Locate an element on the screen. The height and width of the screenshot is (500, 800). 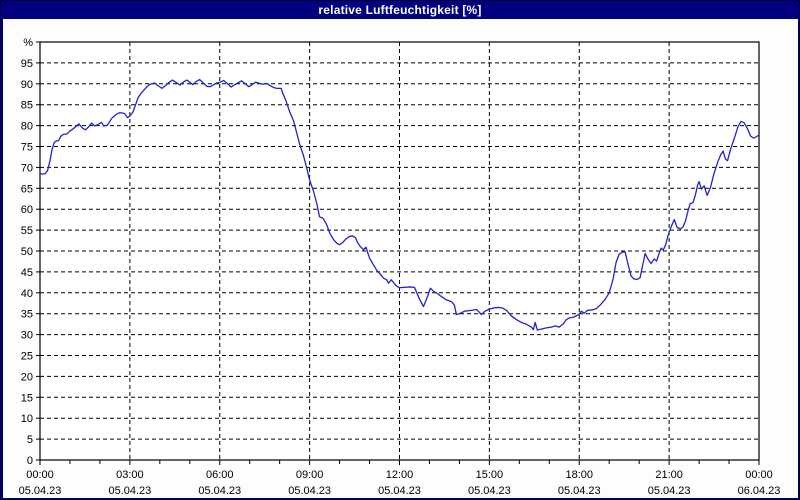
y-axis-label: 35 is located at coordinates (27, 315).